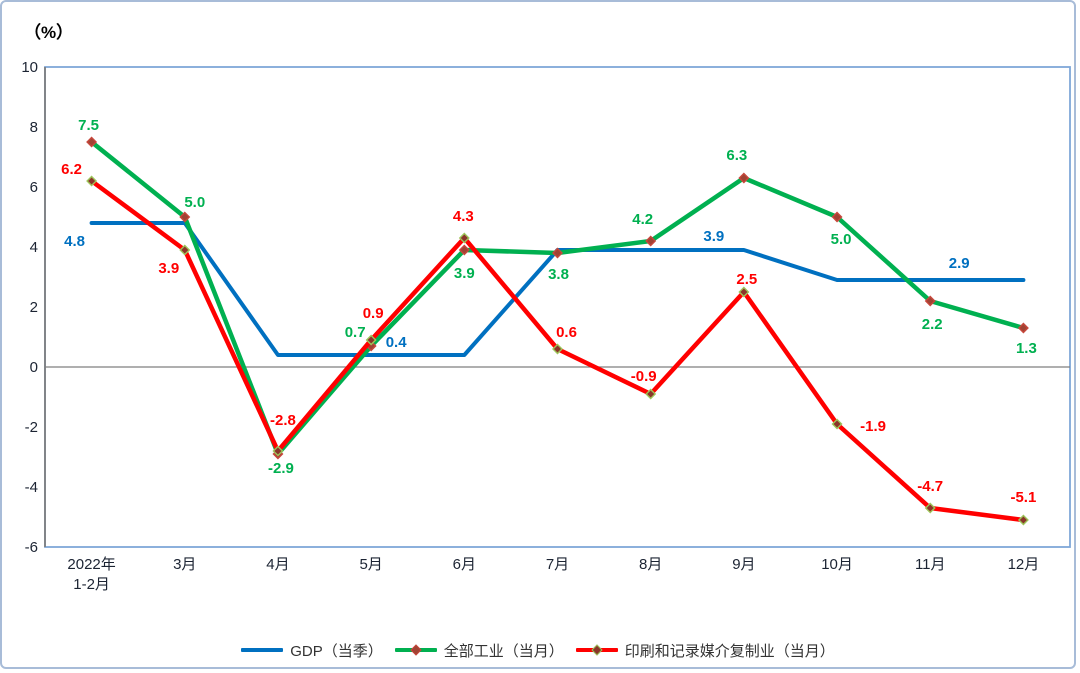  What do you see at coordinates (873, 426) in the screenshot?
I see `data-label: -1.9` at bounding box center [873, 426].